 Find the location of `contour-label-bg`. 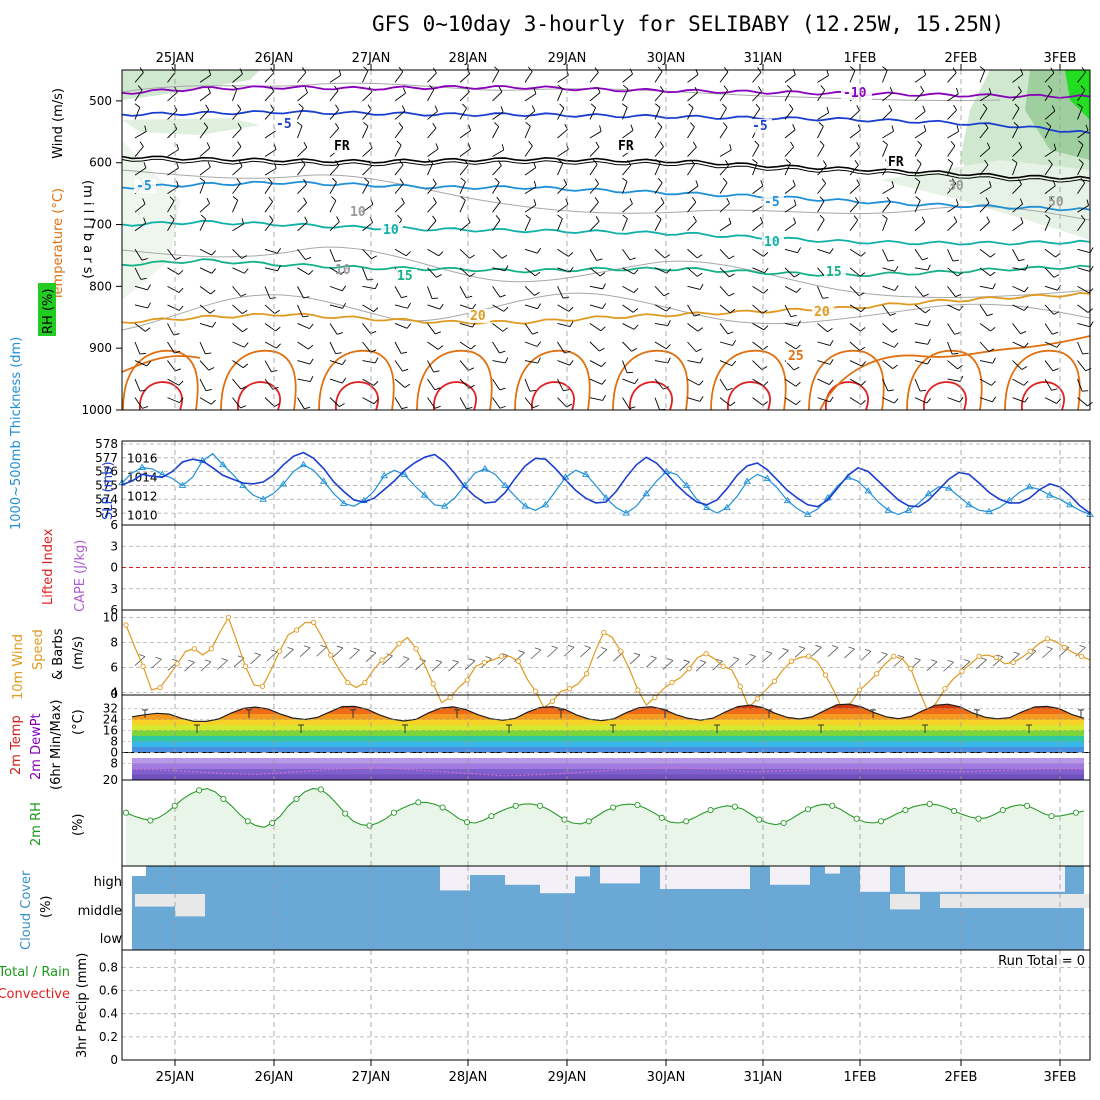

contour-label-bg is located at coordinates (797, 356).